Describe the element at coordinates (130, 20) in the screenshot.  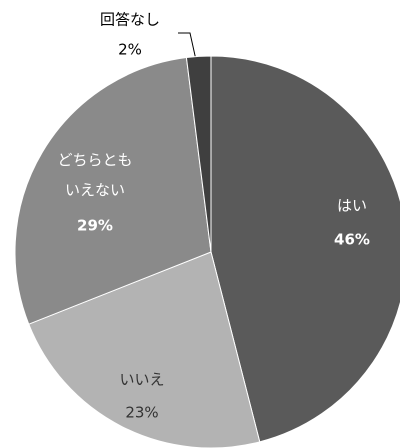
I see `category-label: 回答なし` at that location.